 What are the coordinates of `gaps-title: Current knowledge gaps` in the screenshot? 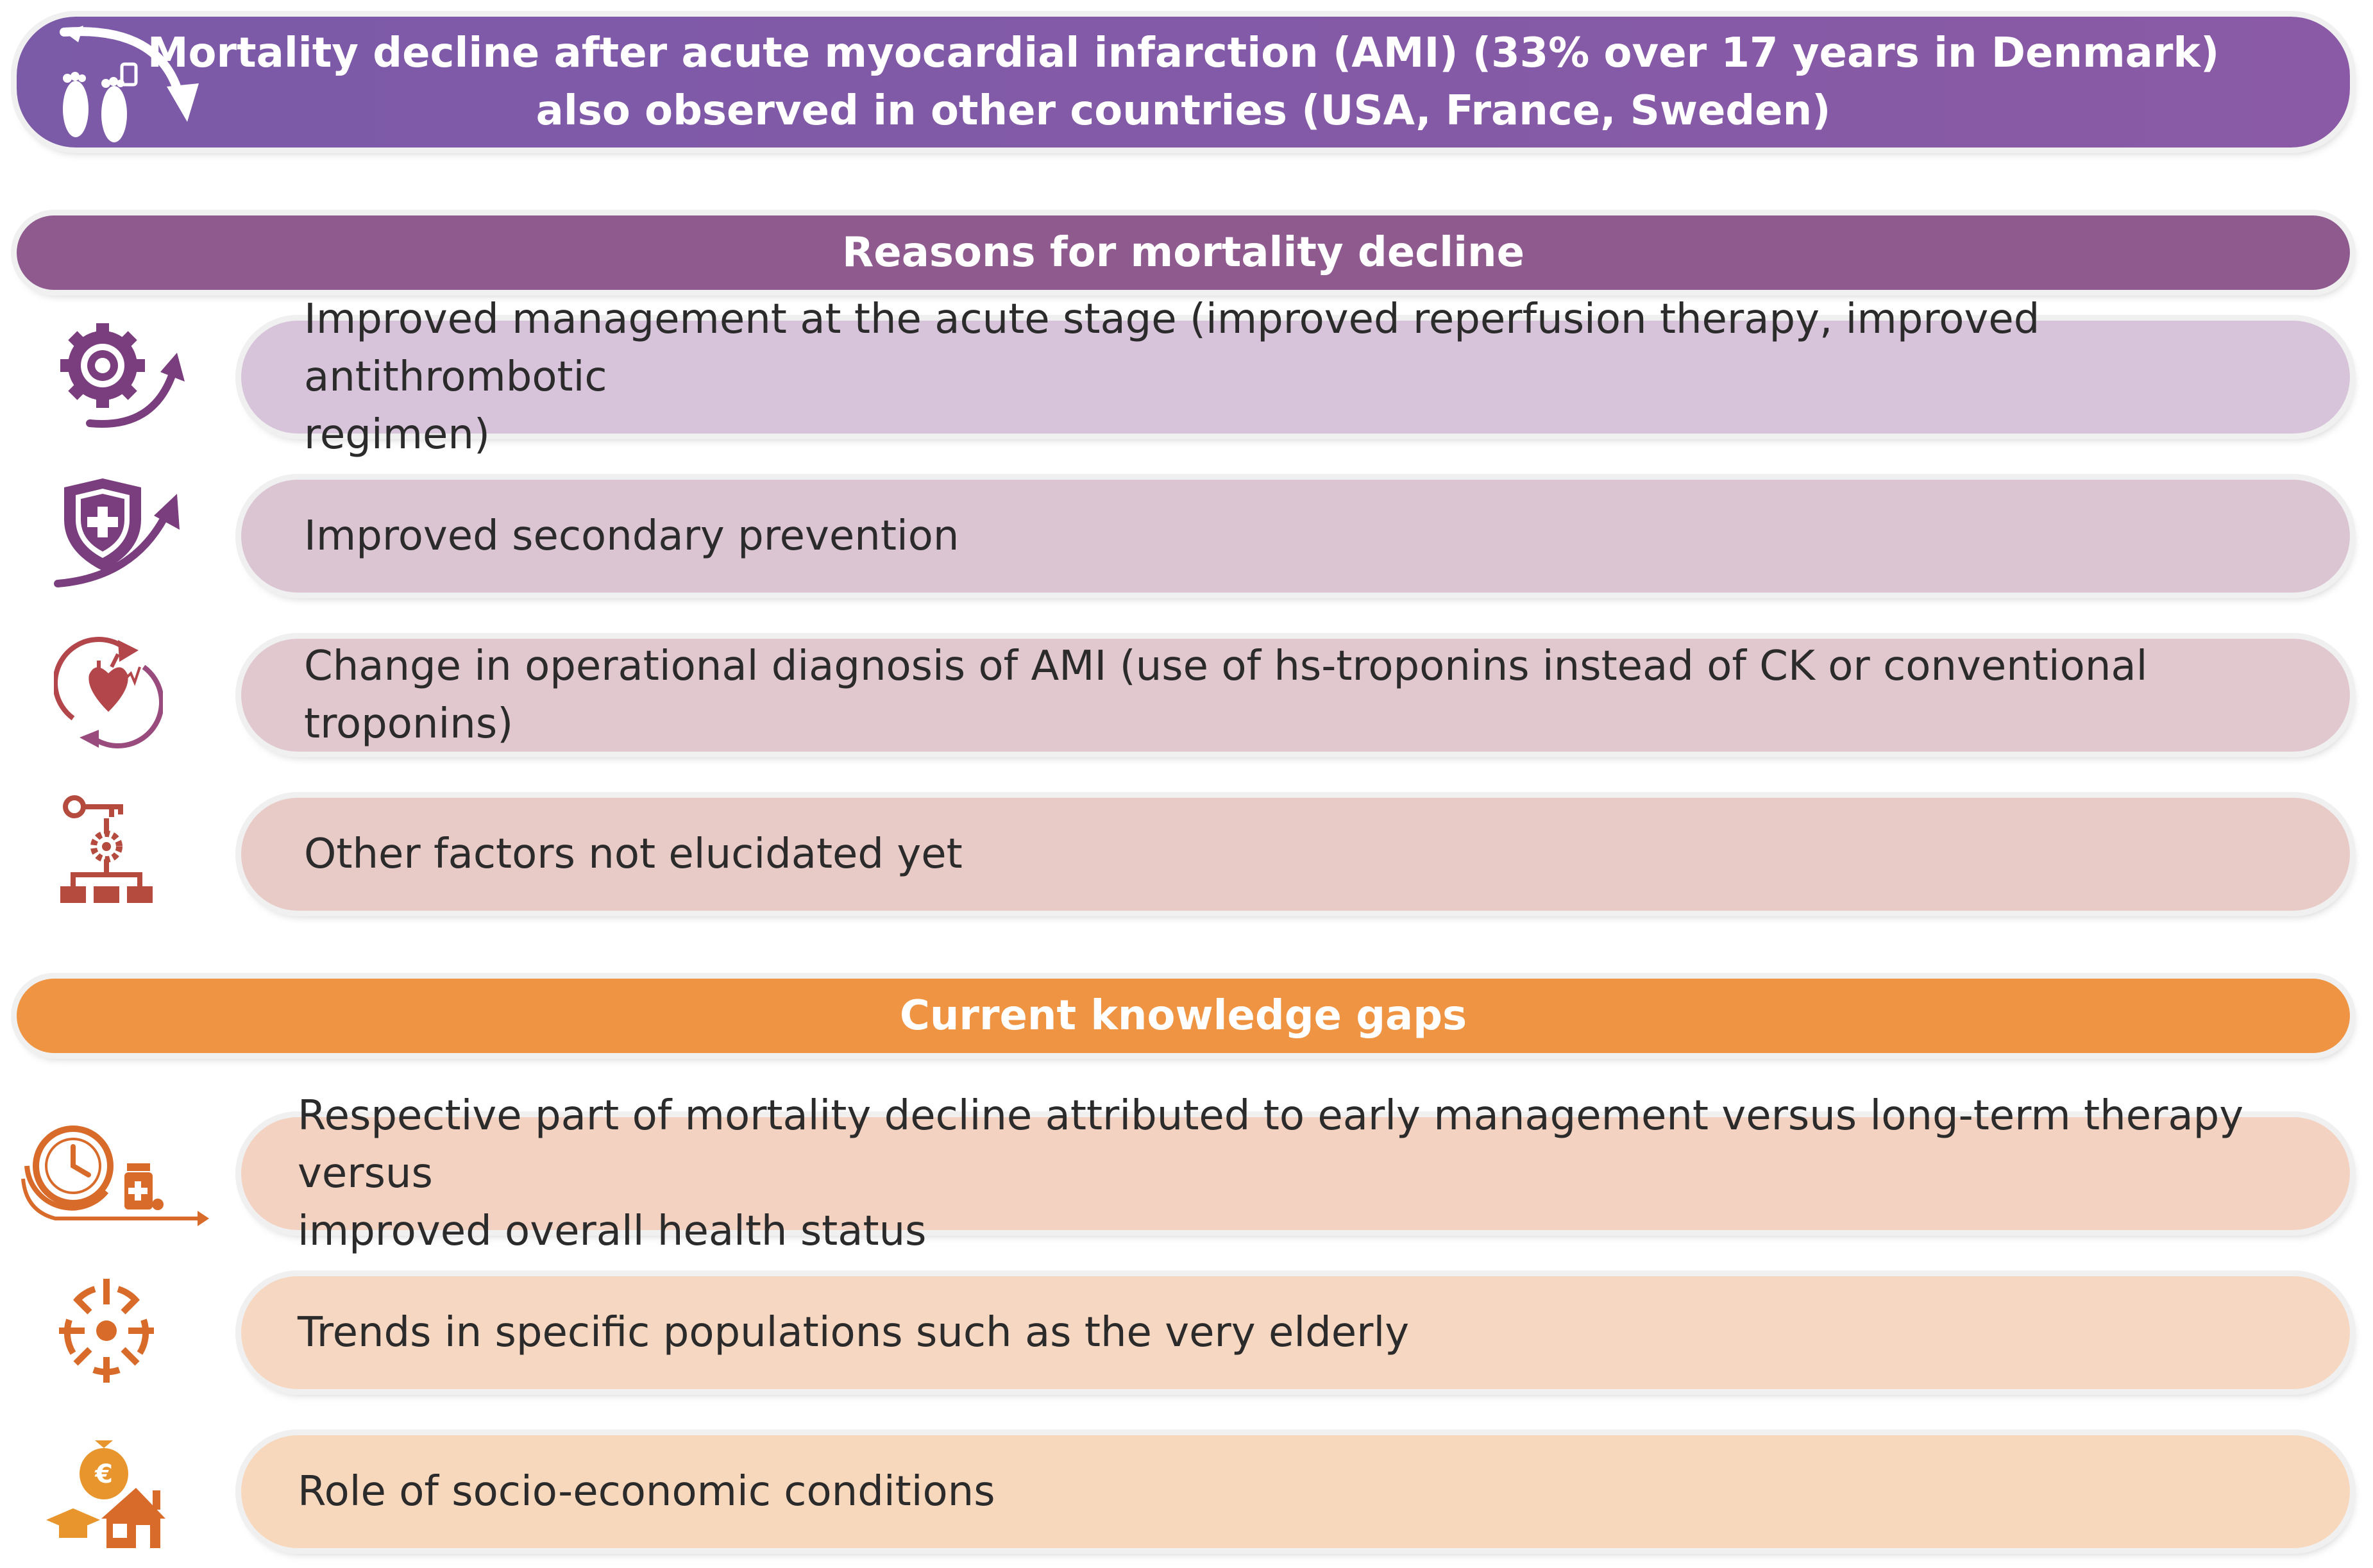 It's located at (1183, 1016).